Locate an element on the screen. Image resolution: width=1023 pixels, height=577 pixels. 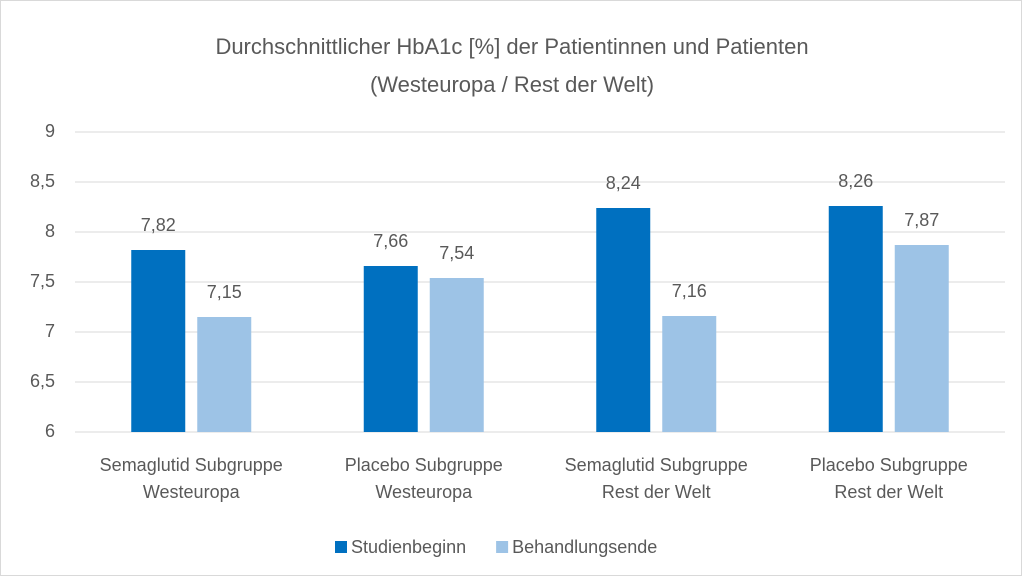
data-label: 8,26 is located at coordinates (855, 181).